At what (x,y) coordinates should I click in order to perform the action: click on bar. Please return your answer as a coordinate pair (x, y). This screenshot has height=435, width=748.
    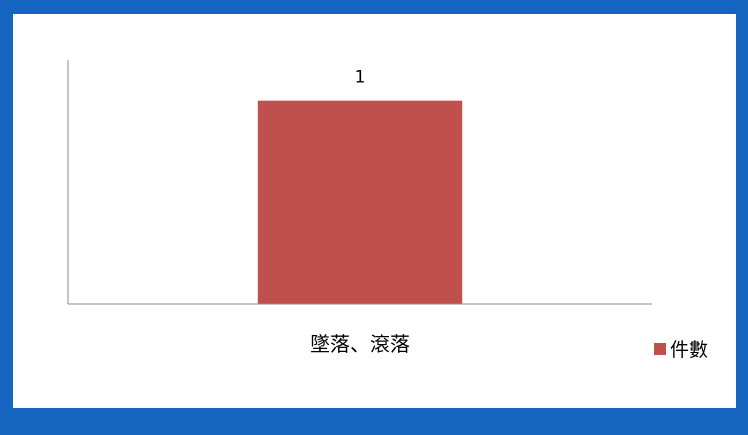
    Looking at the image, I should click on (360, 202).